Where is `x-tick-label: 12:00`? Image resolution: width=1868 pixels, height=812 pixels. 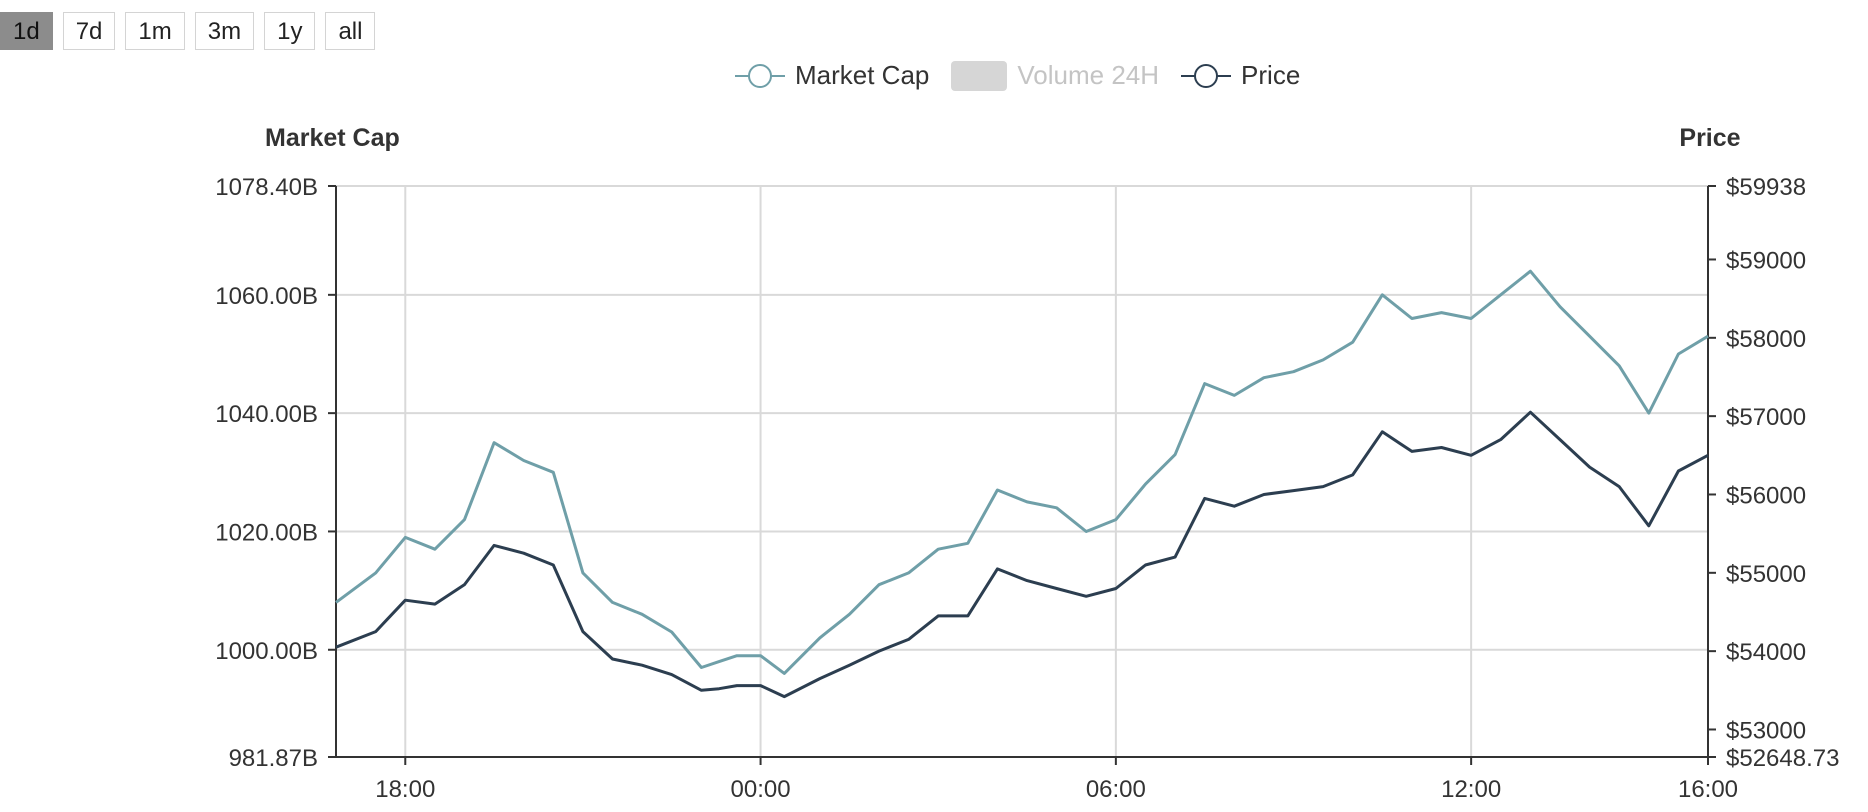 x-tick-label: 12:00 is located at coordinates (1471, 789).